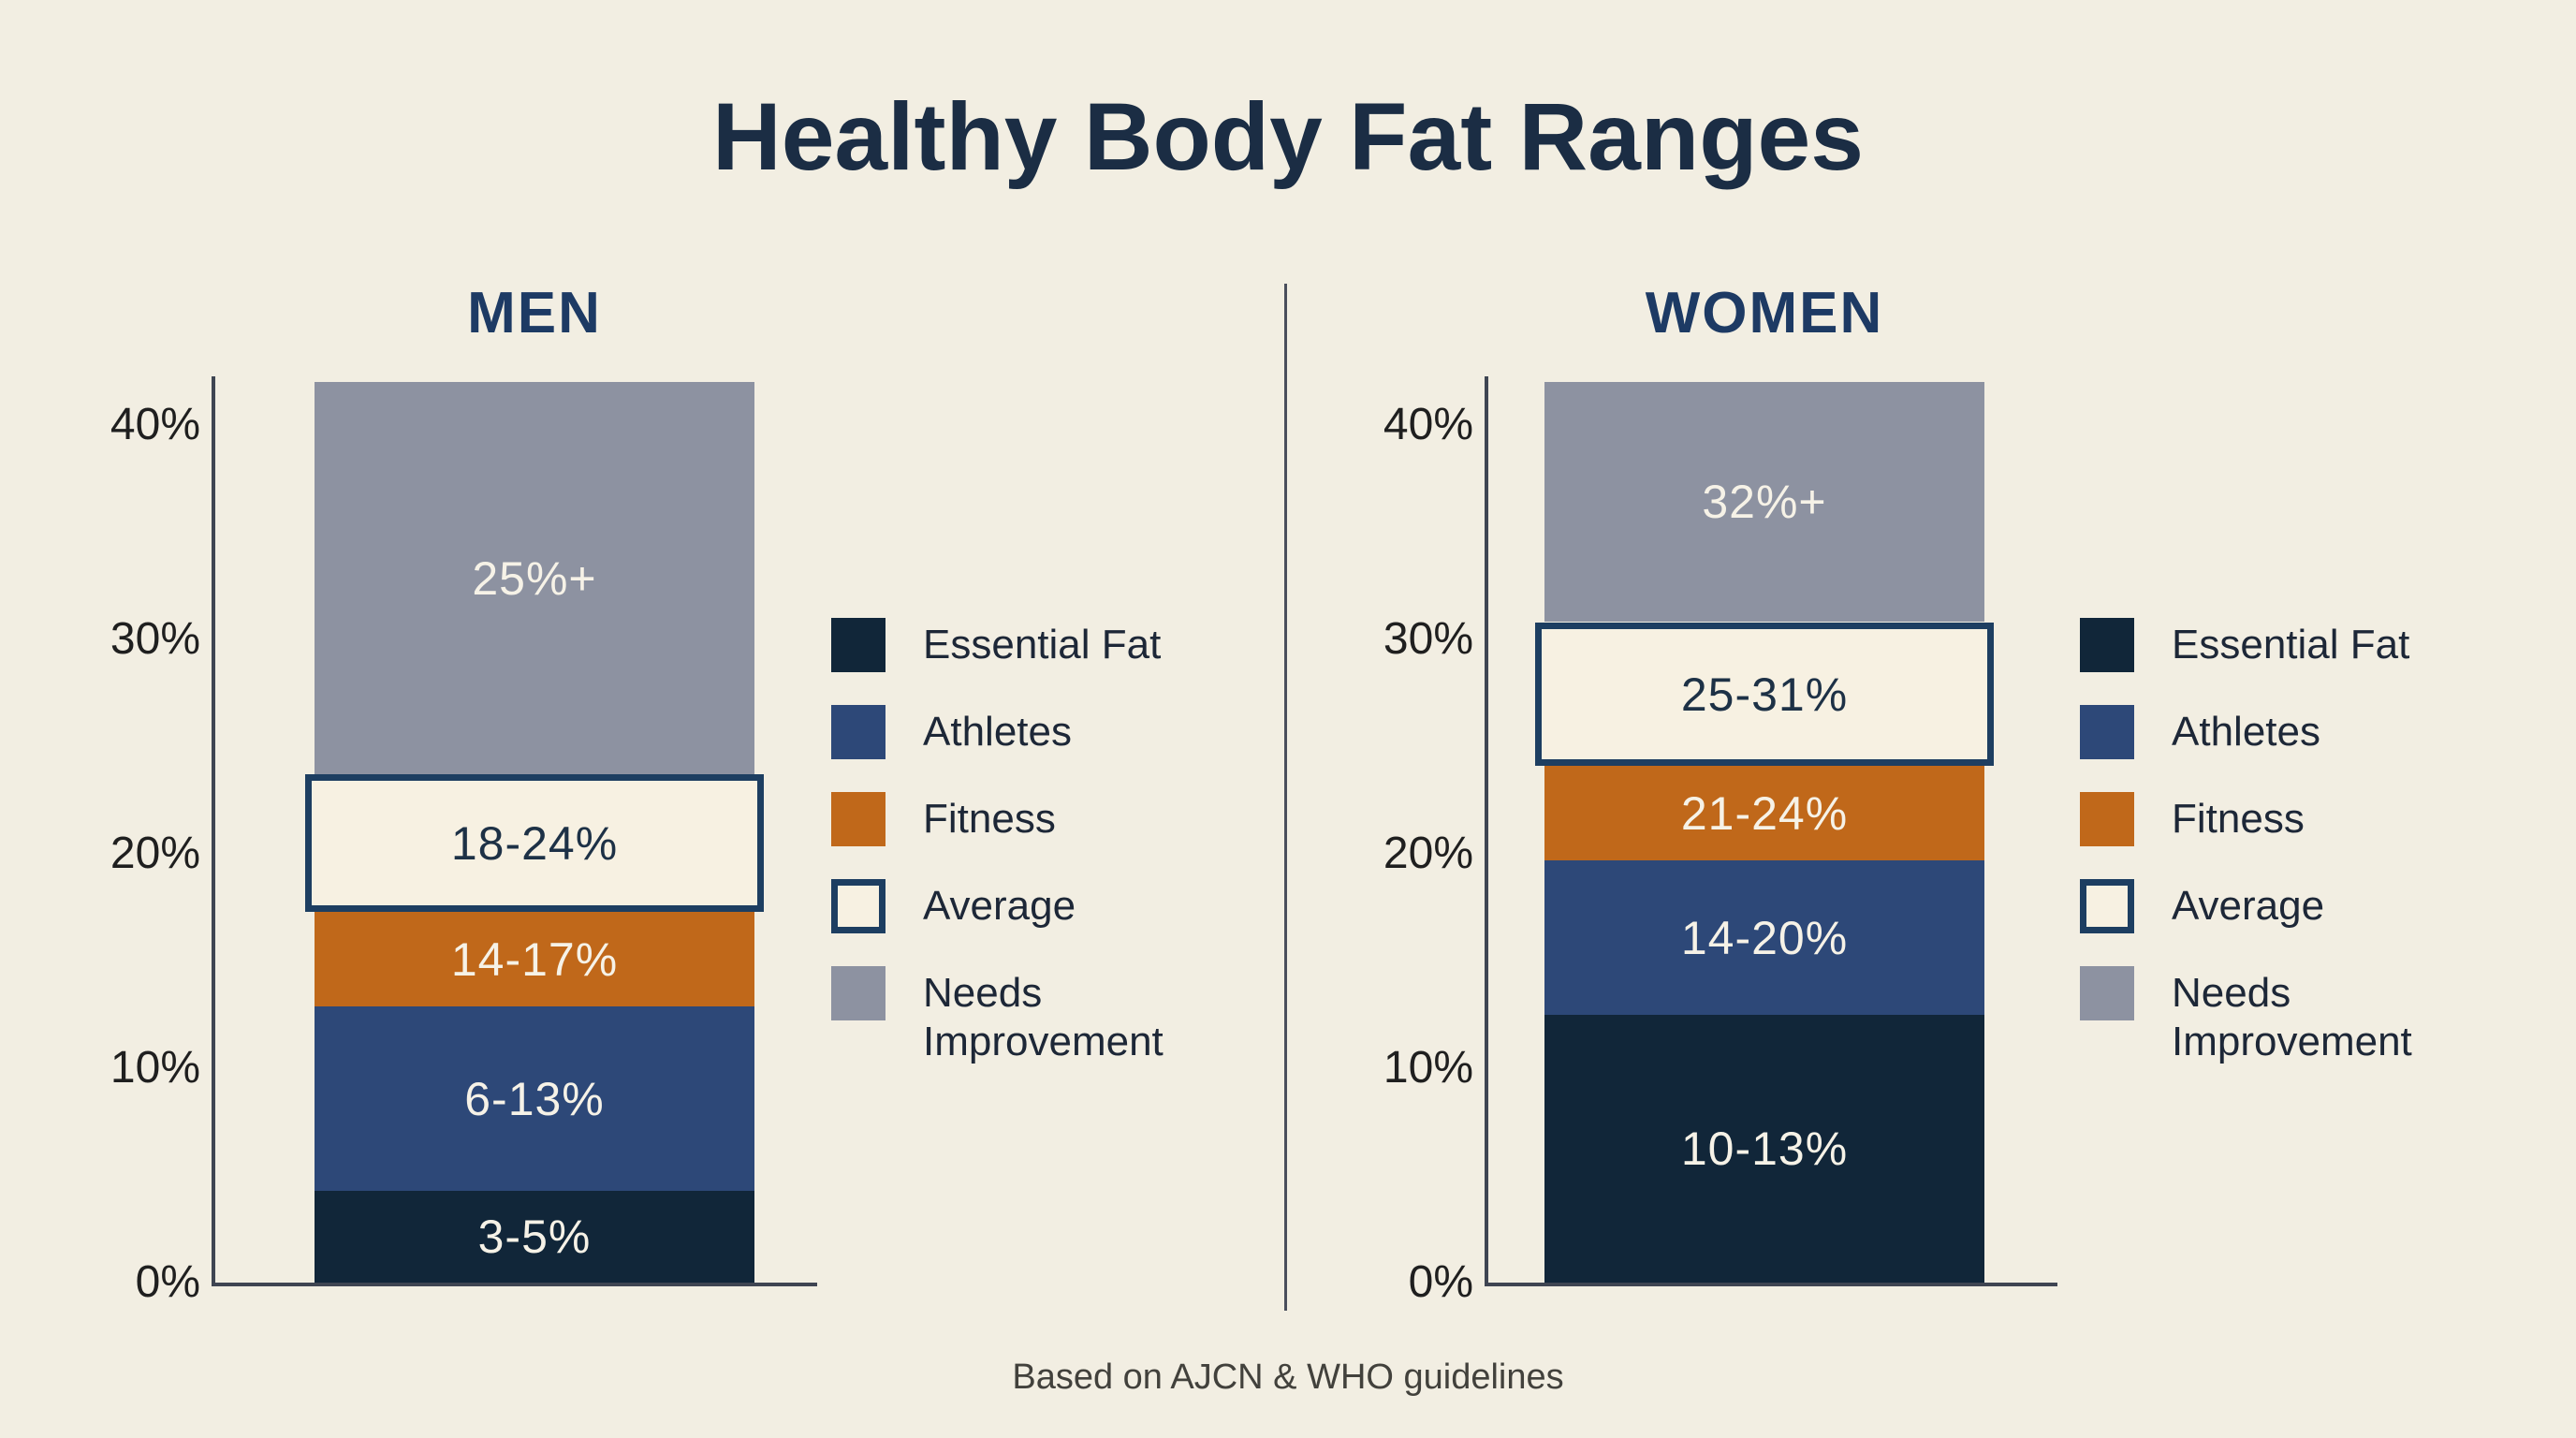 The height and width of the screenshot is (1438, 2576). I want to click on y-axis-line-men, so click(213, 831).